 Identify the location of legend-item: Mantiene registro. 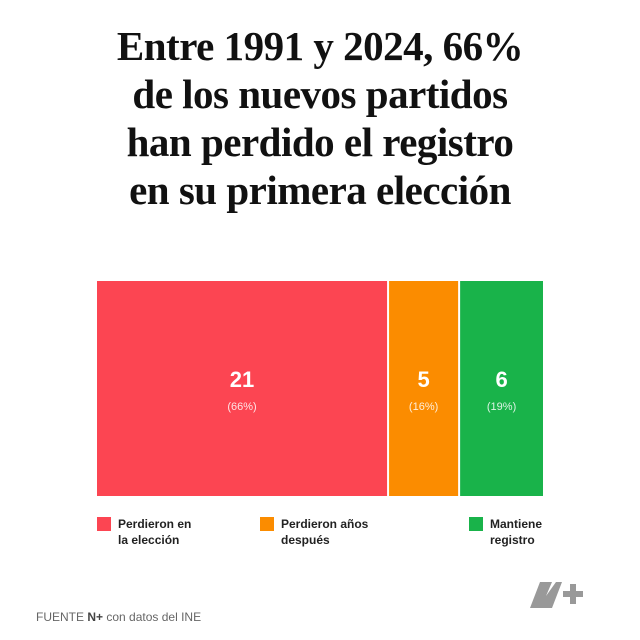
(505, 532).